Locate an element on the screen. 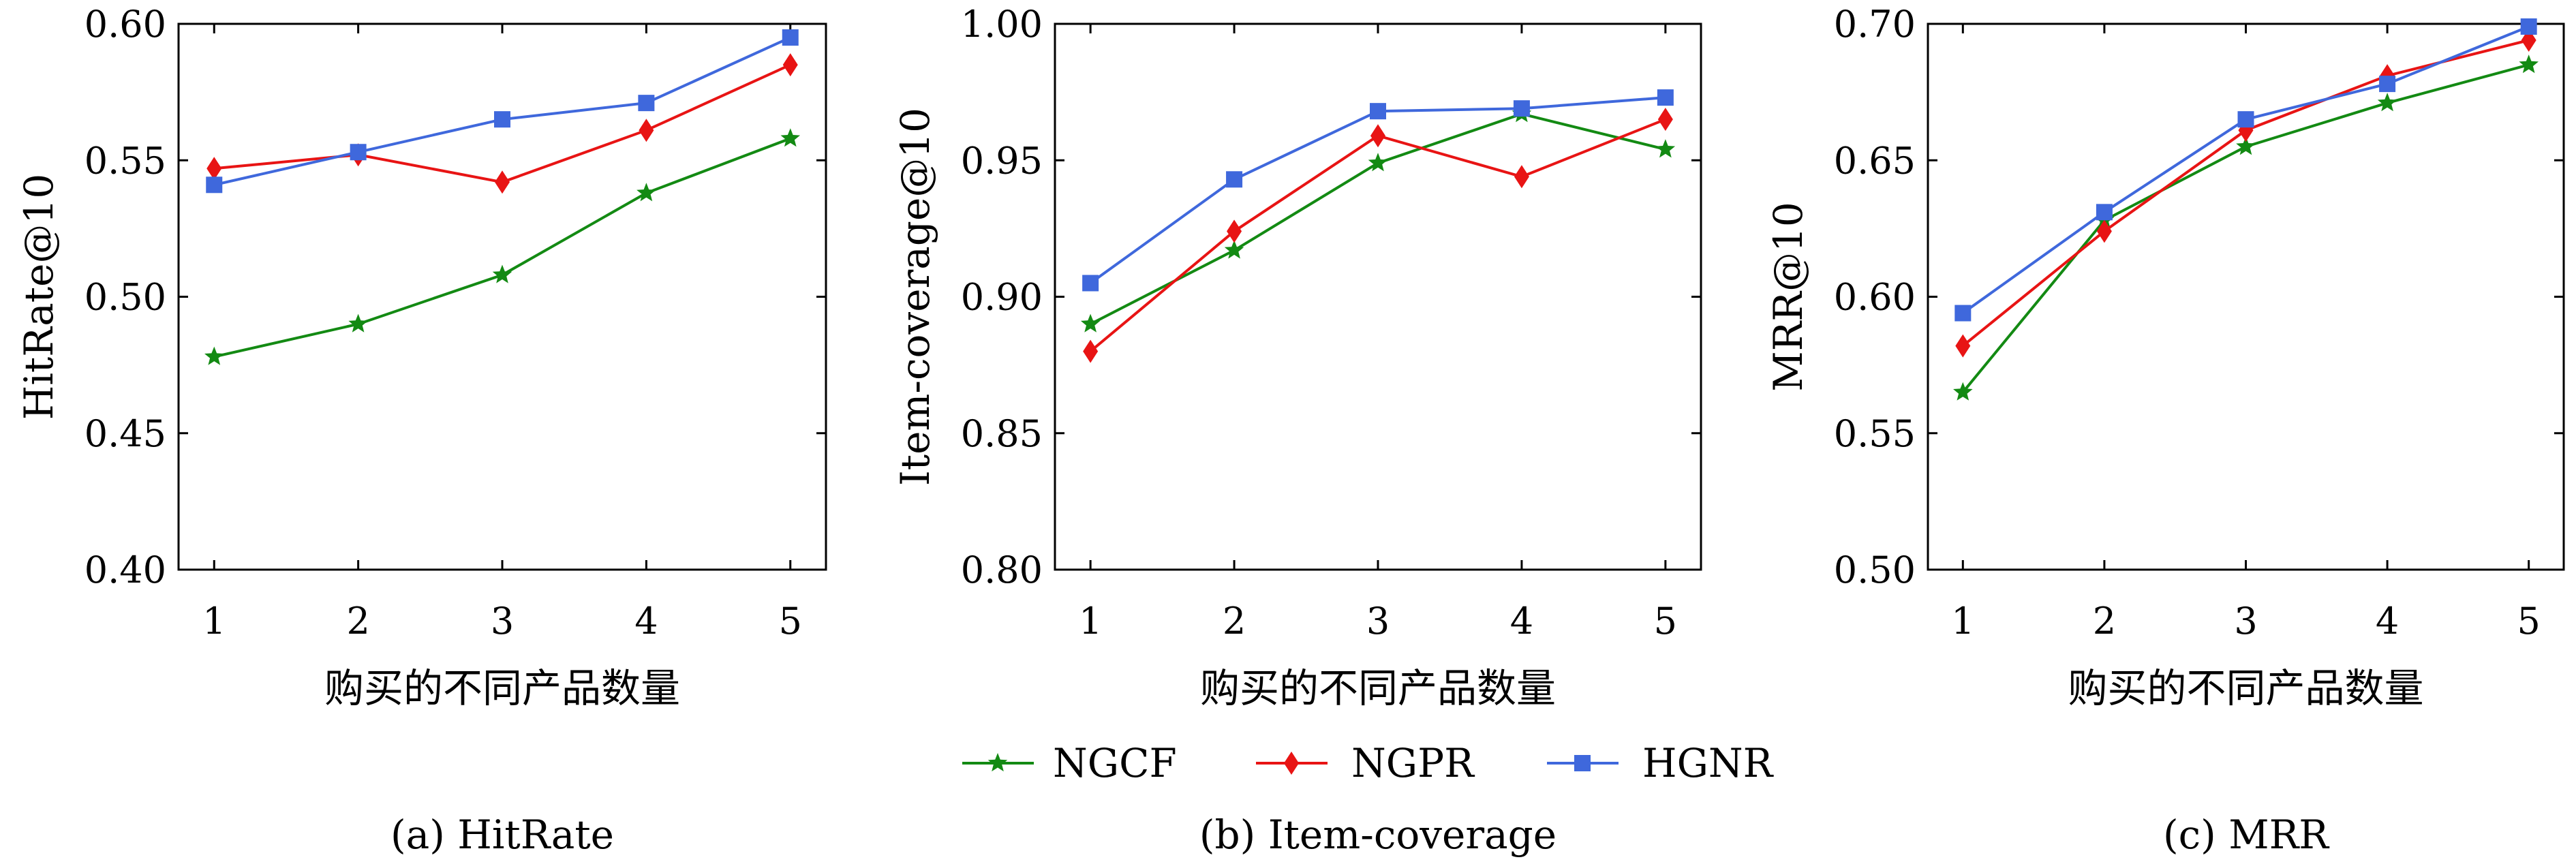 This screenshot has height=864, width=2576. y-tick-label: 0.45 is located at coordinates (125, 433).